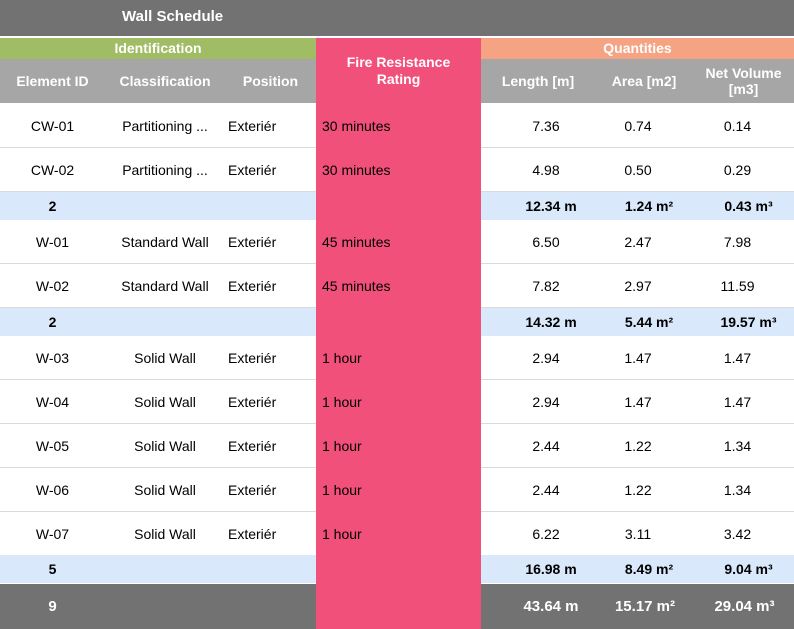 The height and width of the screenshot is (629, 794). I want to click on column-header-position: Position, so click(270, 81).